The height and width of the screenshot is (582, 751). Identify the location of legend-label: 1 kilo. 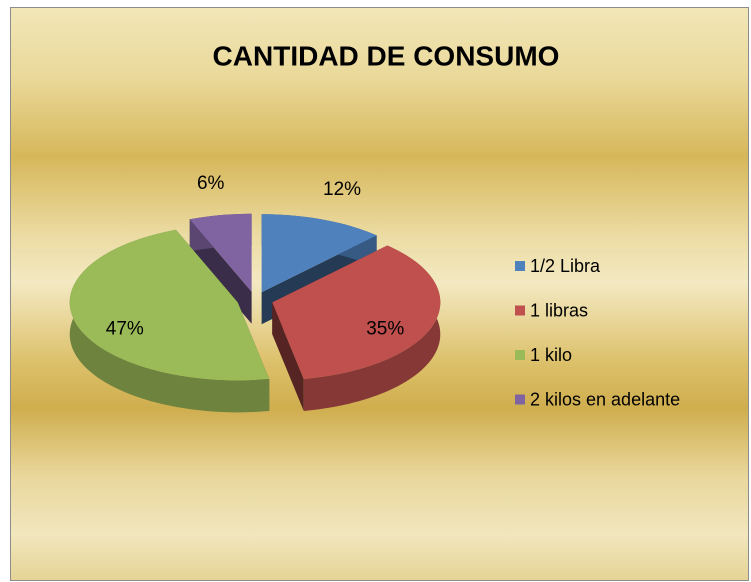
(551, 355).